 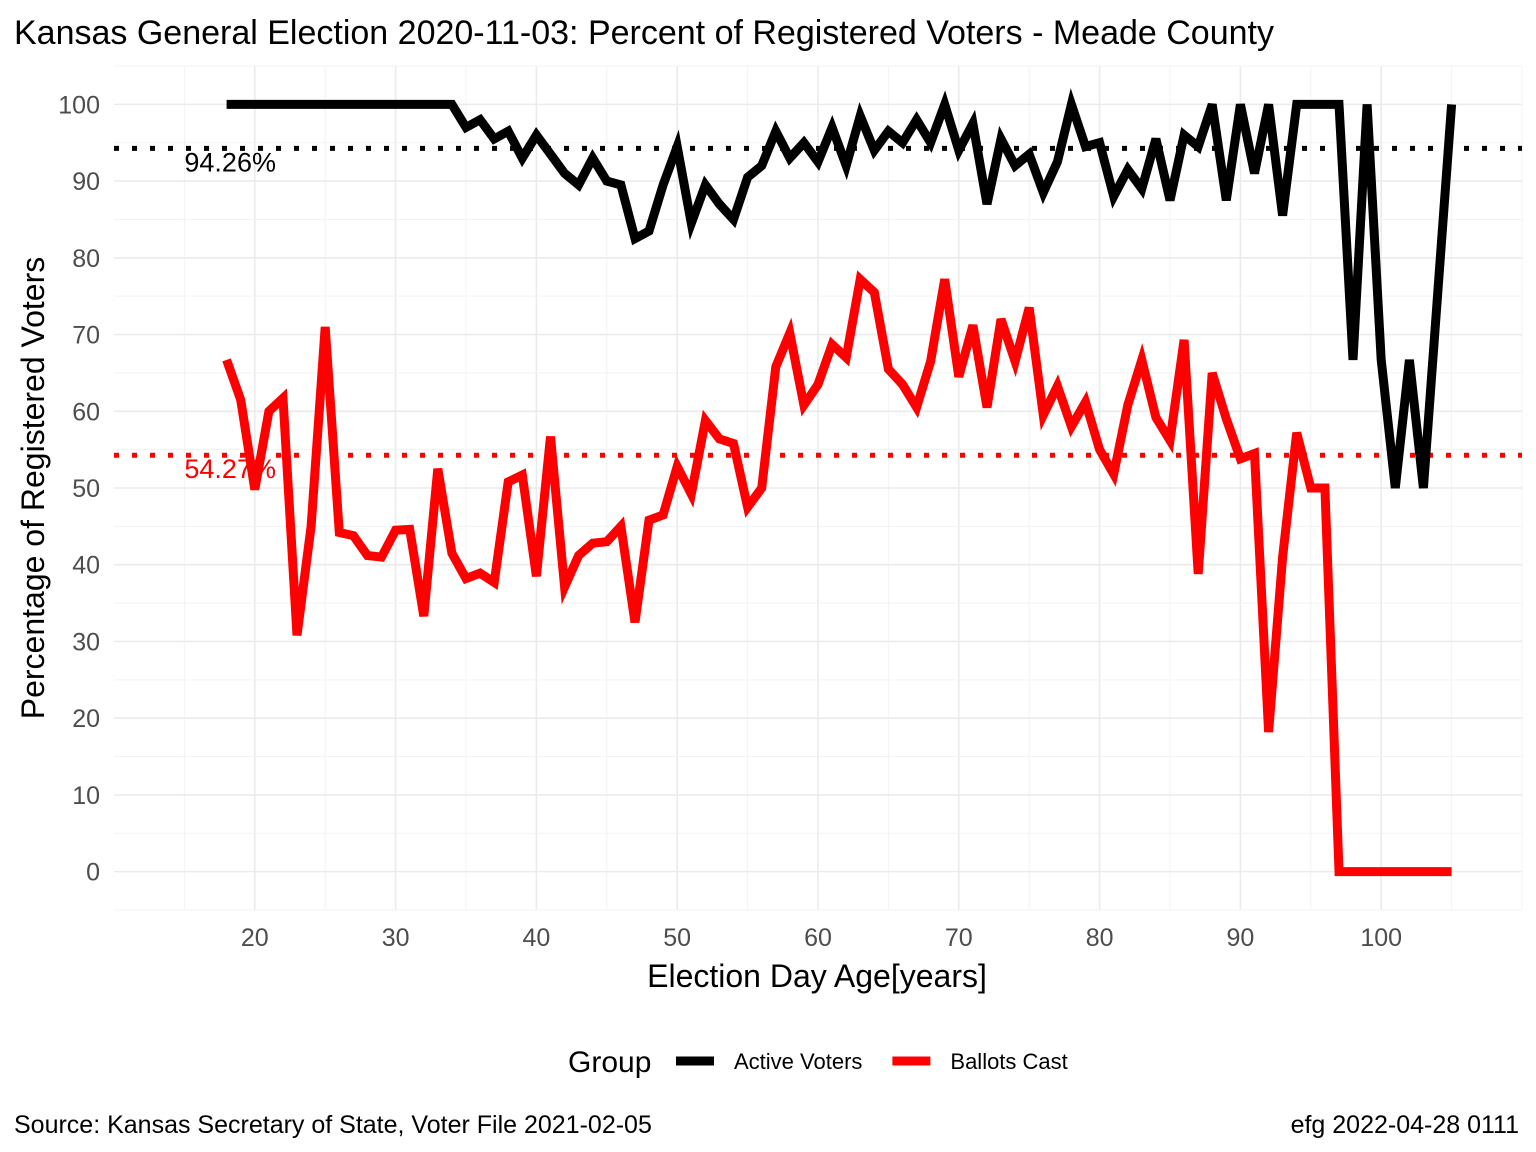 What do you see at coordinates (536, 938) in the screenshot?
I see `x-tick-label: 40` at bounding box center [536, 938].